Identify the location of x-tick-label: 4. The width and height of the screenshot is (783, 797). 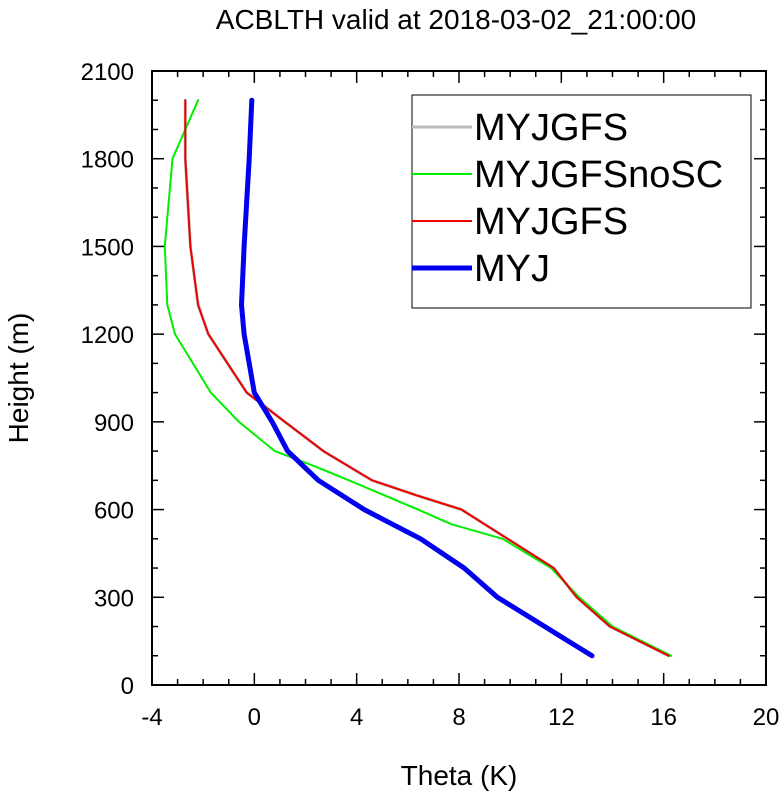
(356, 717).